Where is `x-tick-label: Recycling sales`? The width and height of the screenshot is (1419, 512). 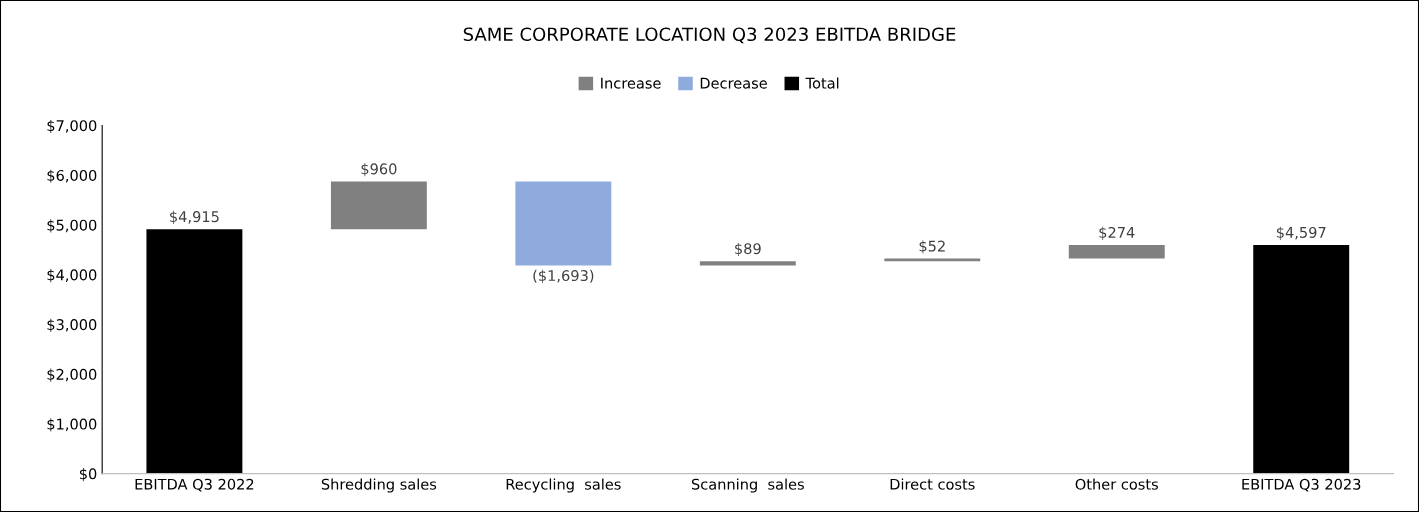
x-tick-label: Recycling sales is located at coordinates (563, 485).